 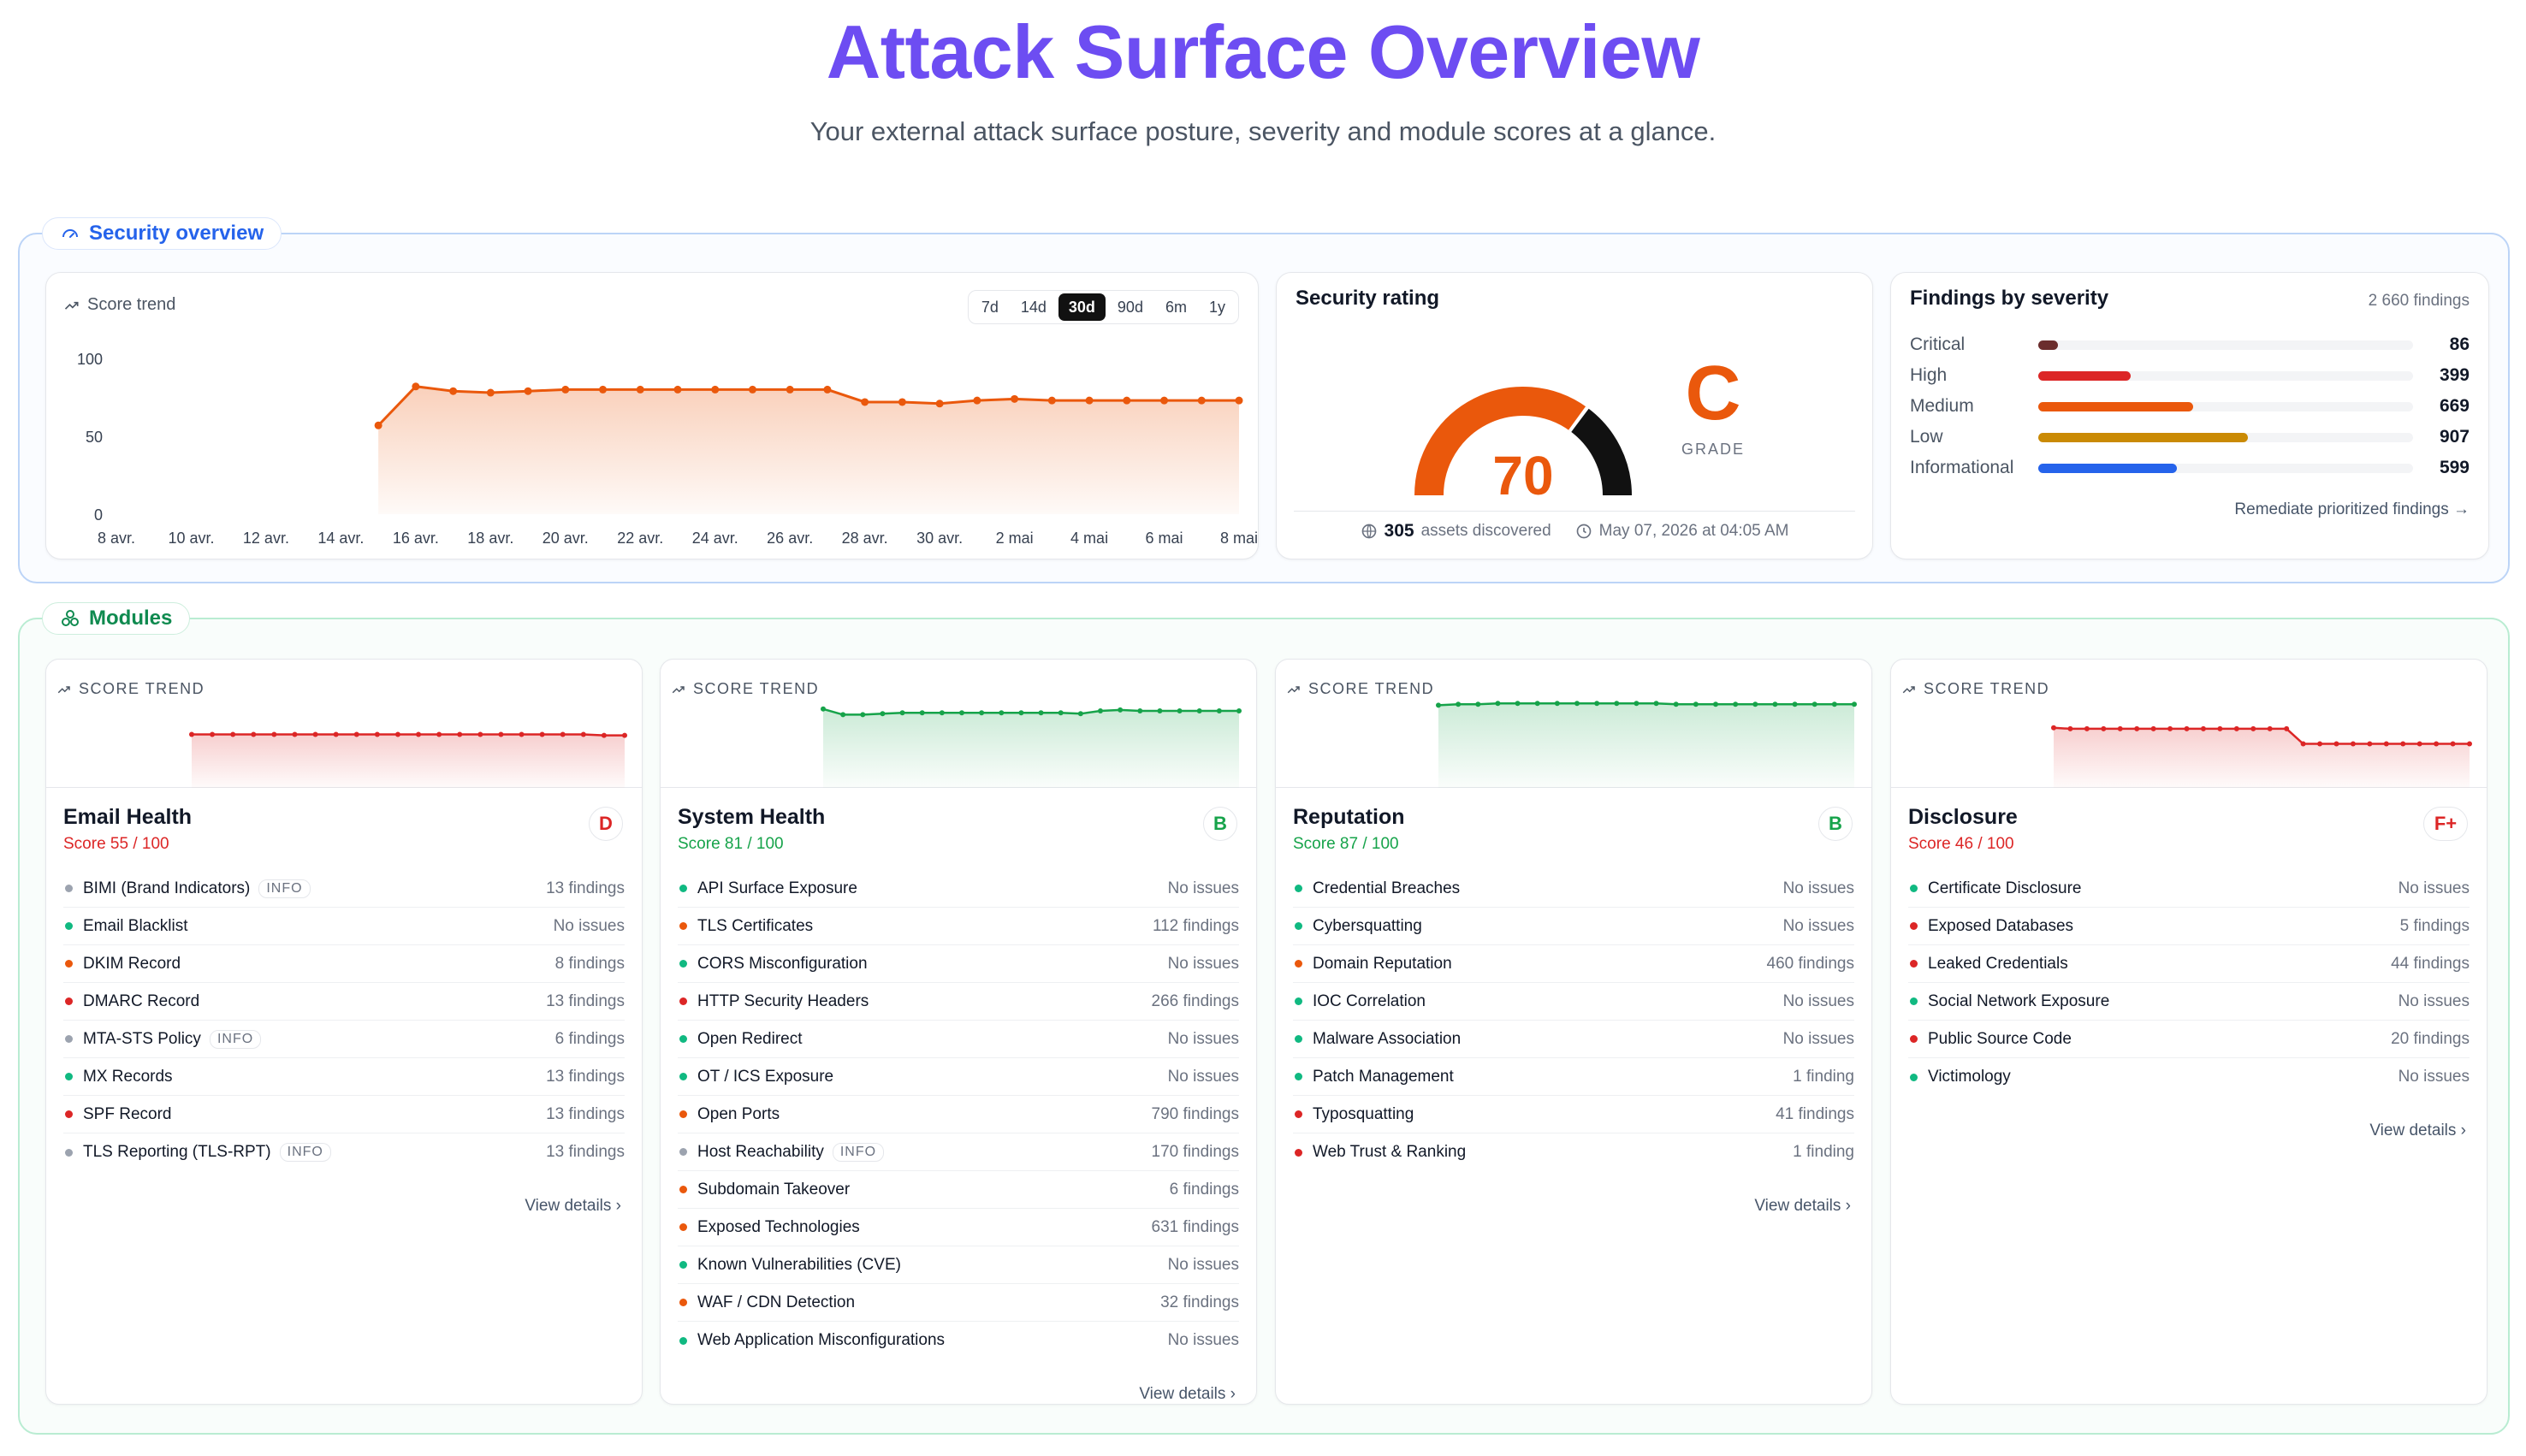 I want to click on module-check-row: MTA-STS Policy INFO 6 findings, so click(x=344, y=1039).